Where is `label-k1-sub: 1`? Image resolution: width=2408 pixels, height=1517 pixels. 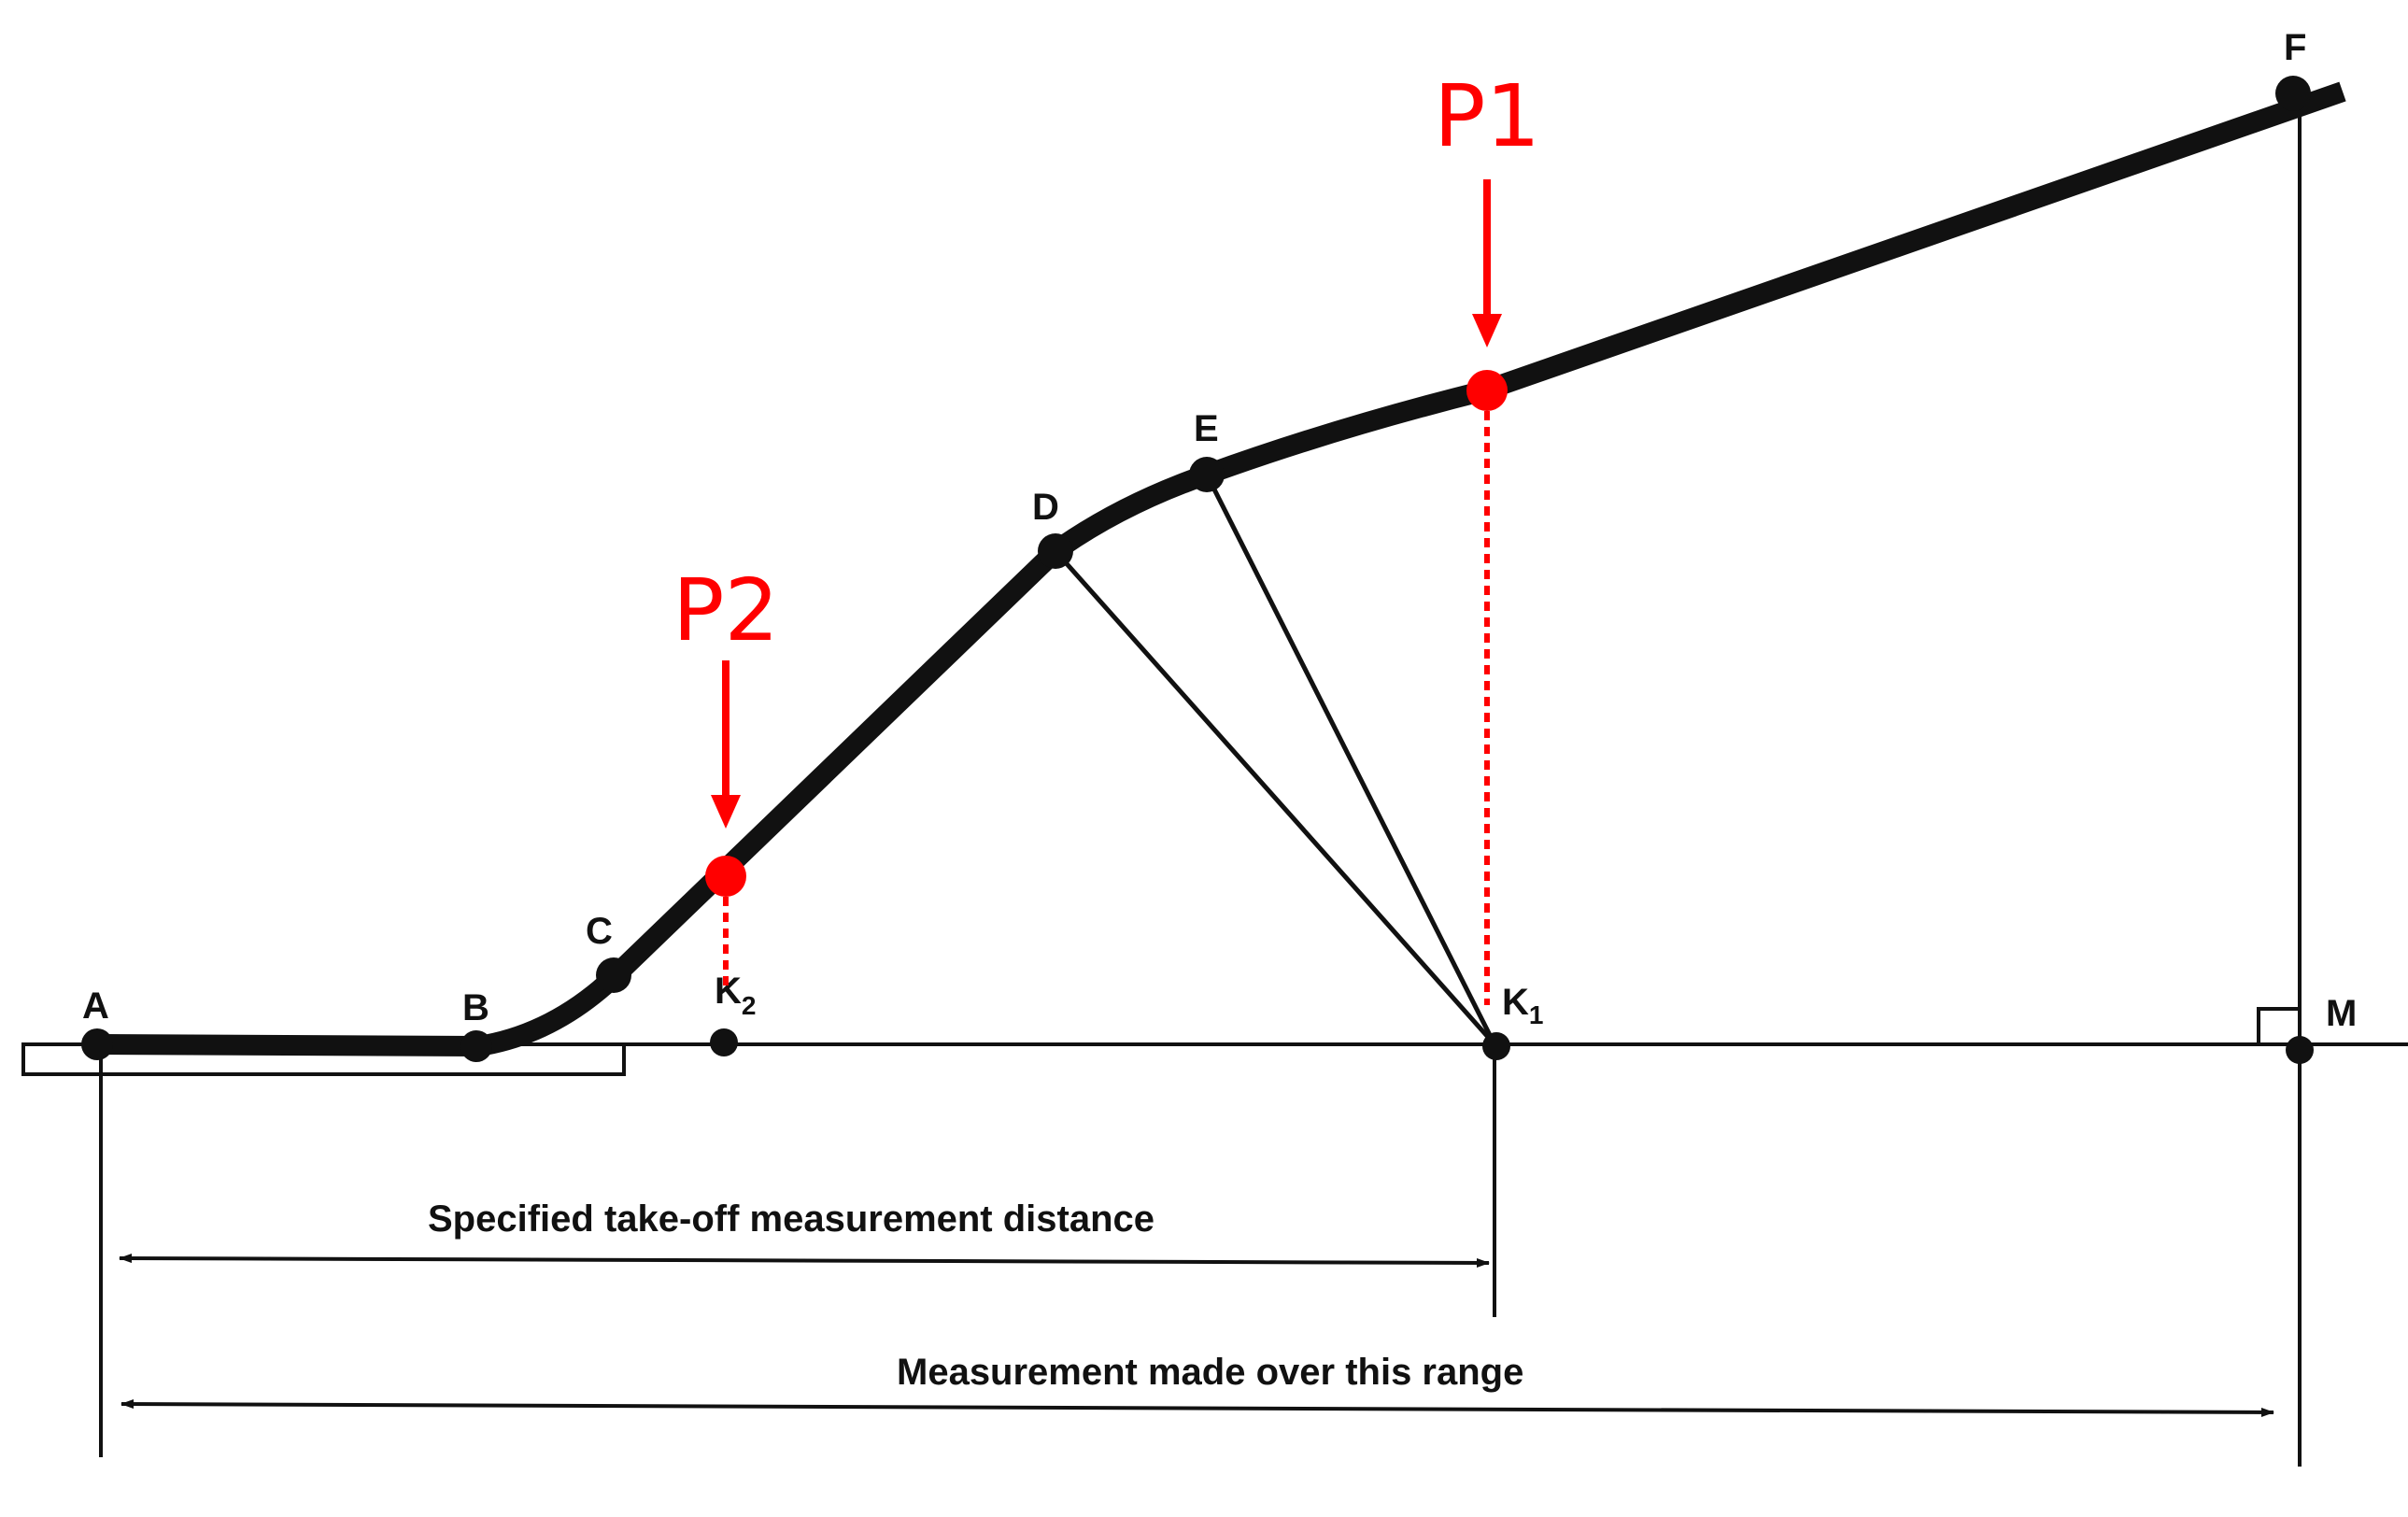 label-k1-sub: 1 is located at coordinates (1536, 1014).